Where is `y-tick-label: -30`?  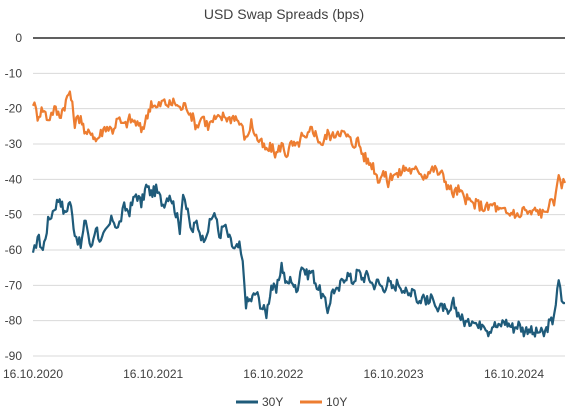 y-tick-label: -30 is located at coordinates (14, 144).